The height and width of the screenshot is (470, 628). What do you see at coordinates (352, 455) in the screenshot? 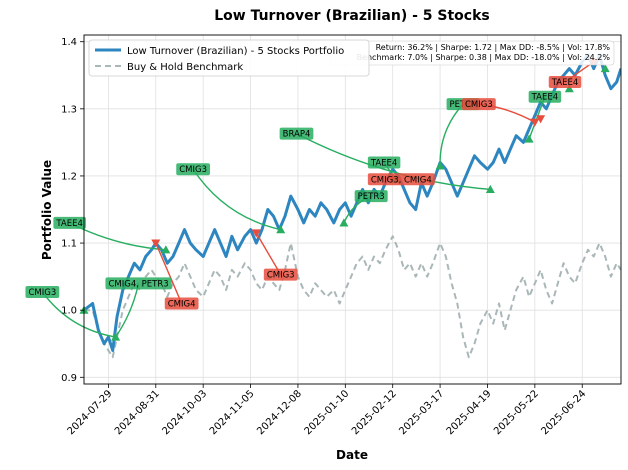
I see `x-axis-label: Date` at bounding box center [352, 455].